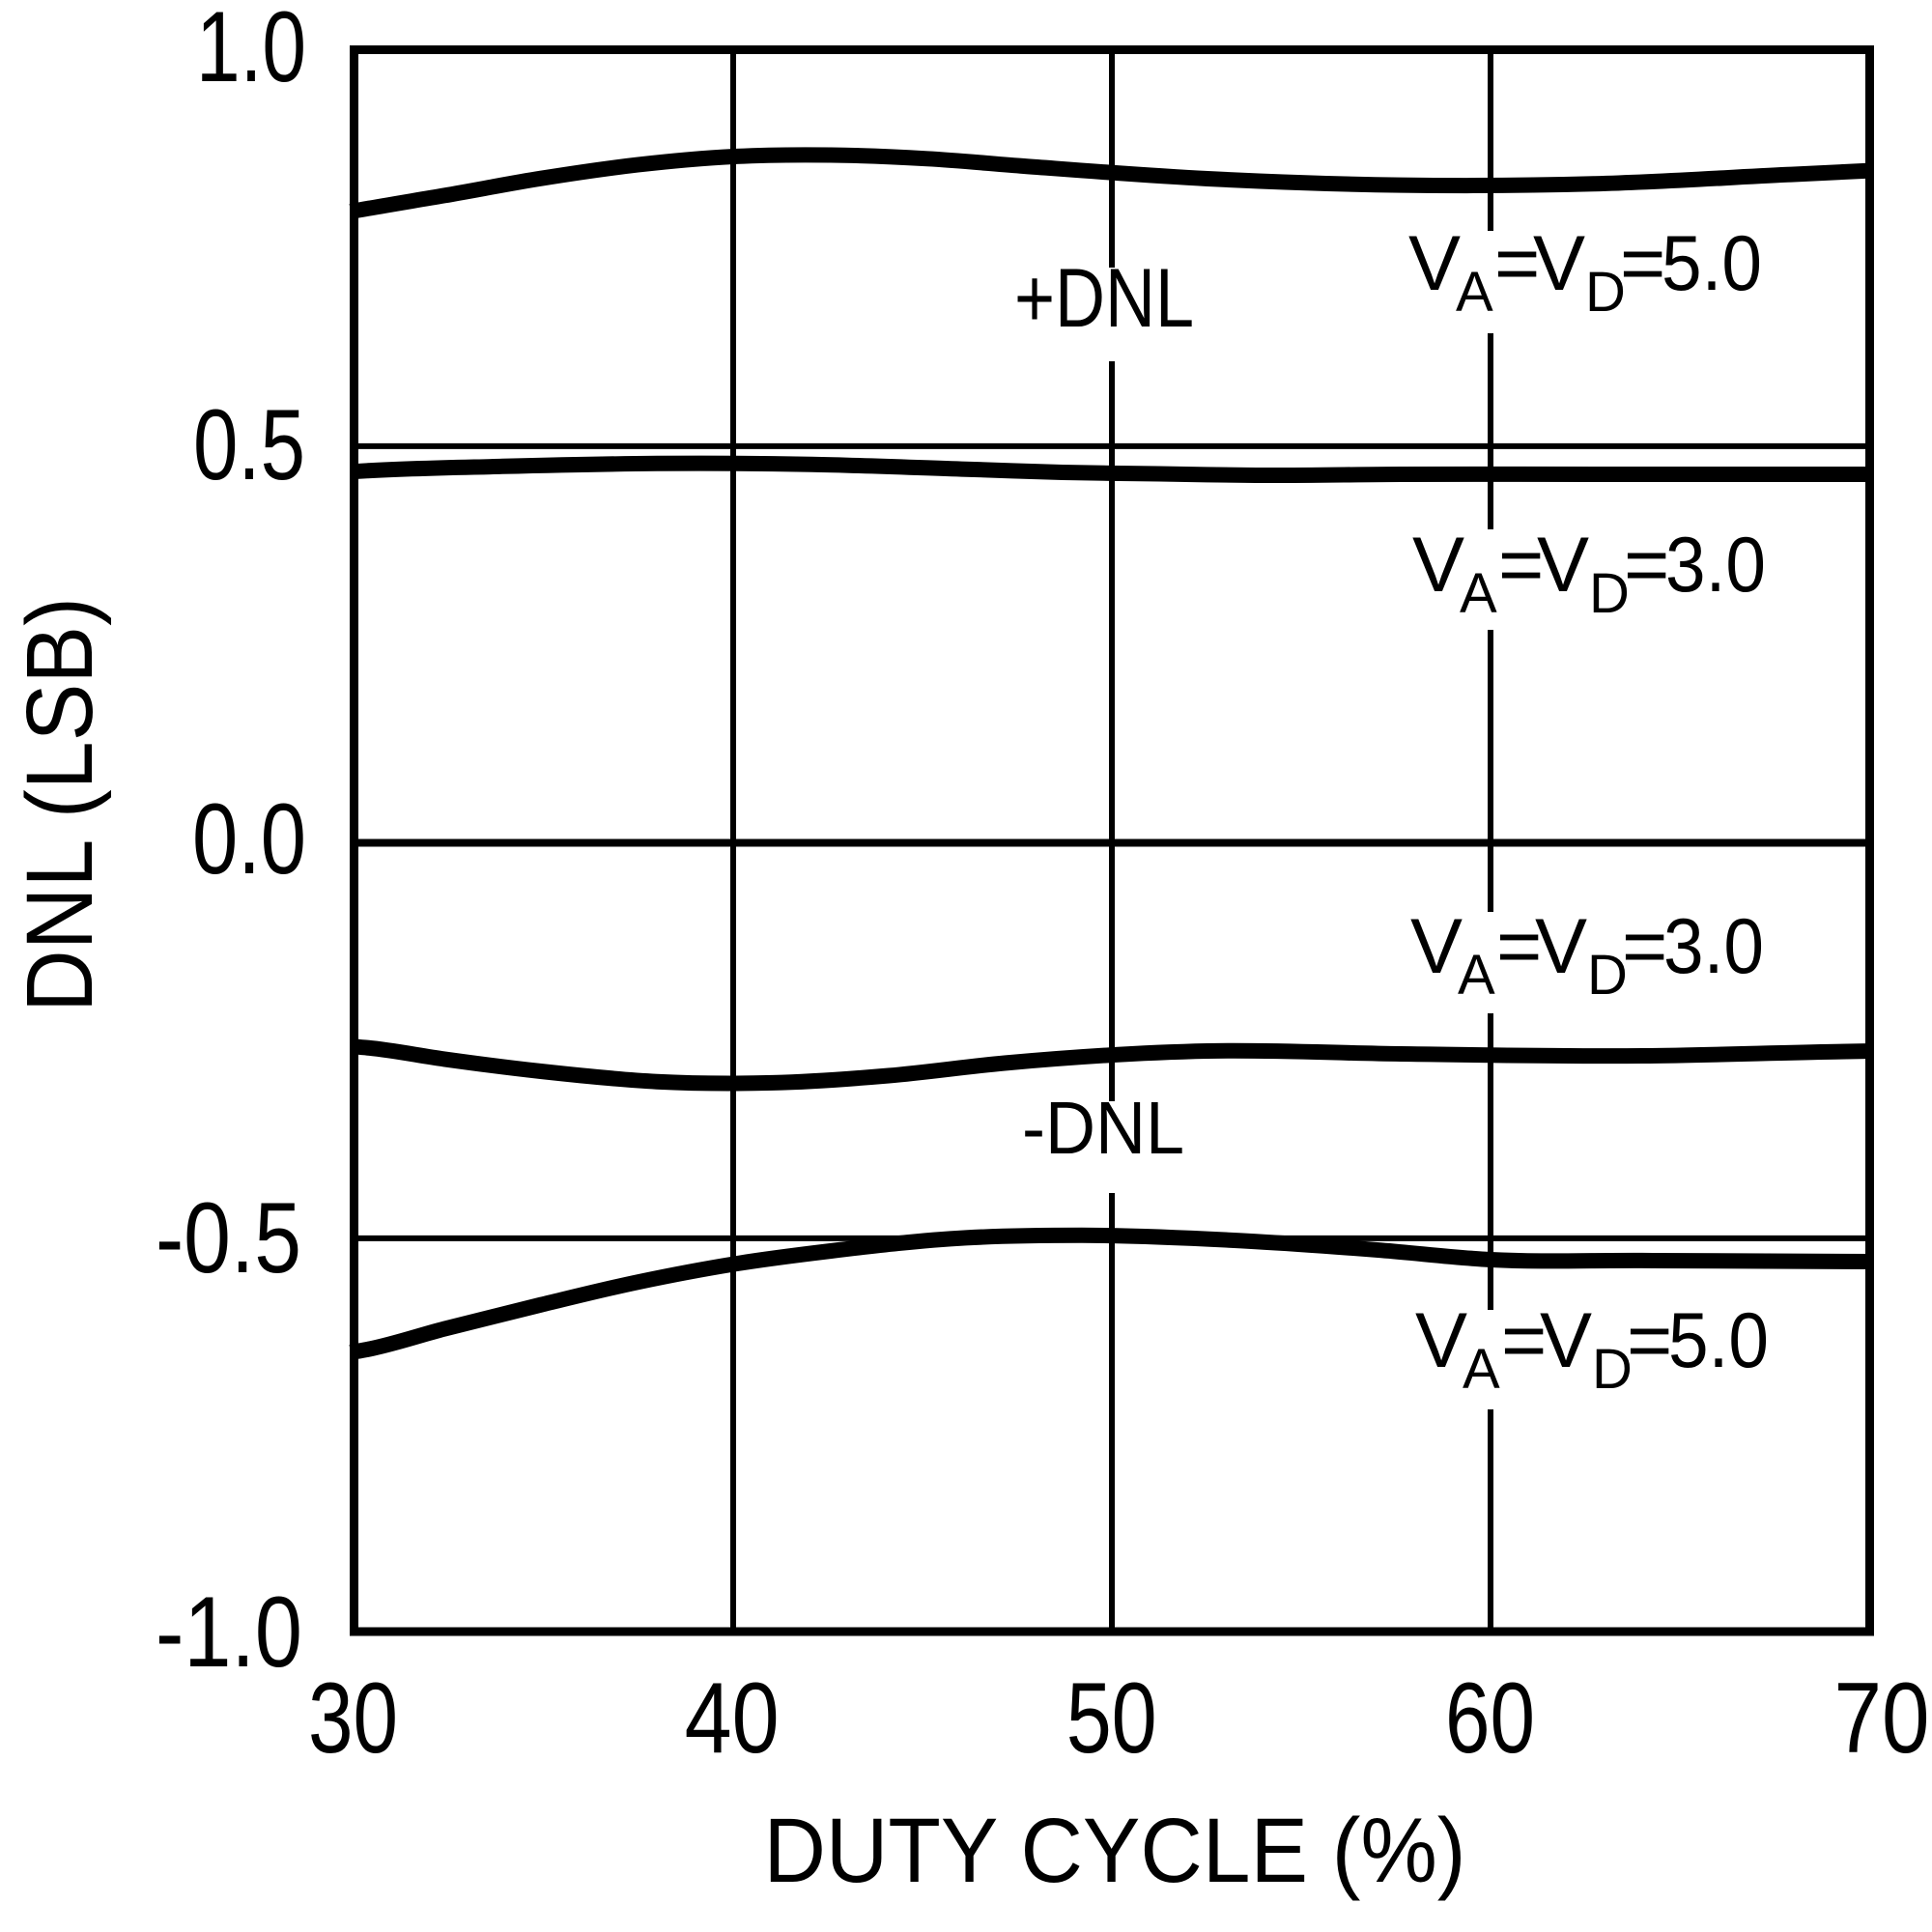  I want to click on svg-text: 1.0, so click(251, 51).